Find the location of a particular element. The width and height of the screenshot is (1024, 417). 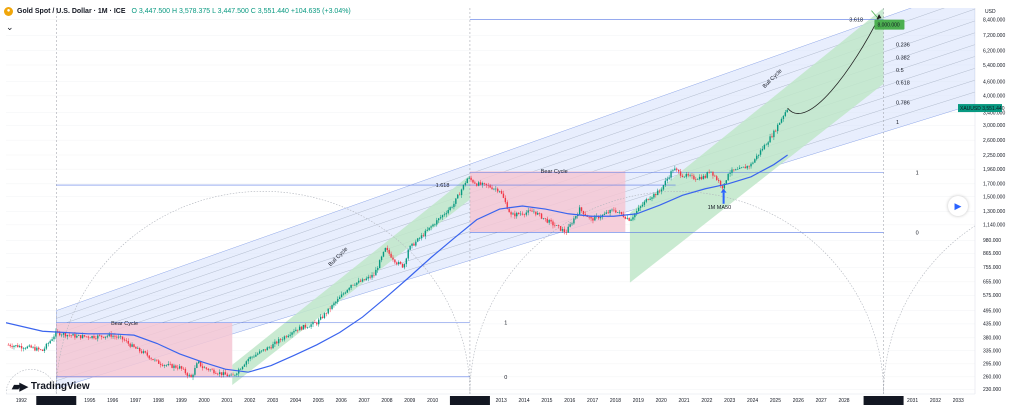

time-tick-label: 2001 is located at coordinates (226, 401).